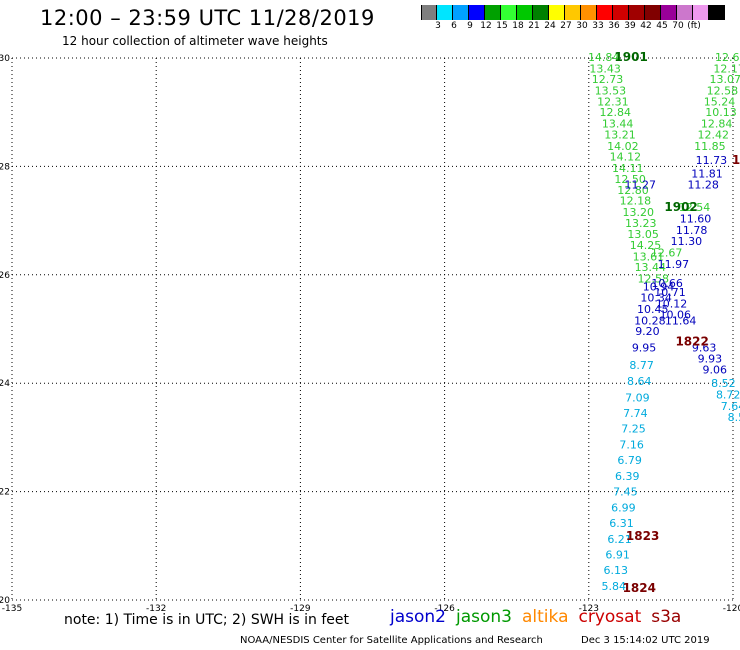 This screenshot has width=740, height=650. Describe the element at coordinates (728, 395) in the screenshot. I see `wave-height-value: 8.72` at that location.